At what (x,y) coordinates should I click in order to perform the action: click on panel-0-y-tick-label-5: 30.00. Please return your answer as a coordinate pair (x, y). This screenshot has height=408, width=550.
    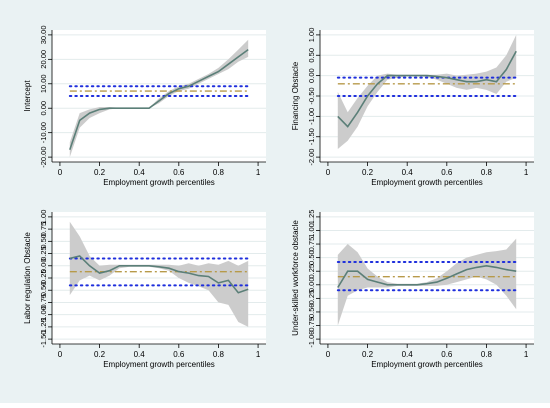
    Looking at the image, I should click on (43, 34).